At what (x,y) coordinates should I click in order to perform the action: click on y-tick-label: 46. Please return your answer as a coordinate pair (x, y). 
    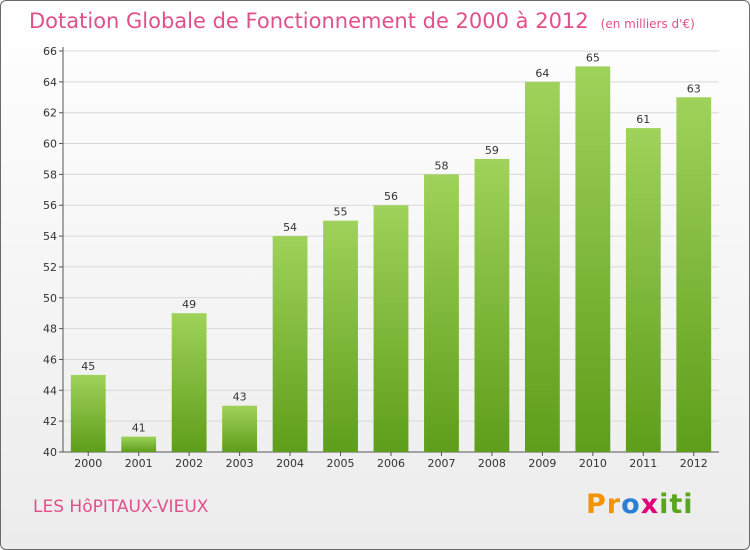
    Looking at the image, I should click on (50, 359).